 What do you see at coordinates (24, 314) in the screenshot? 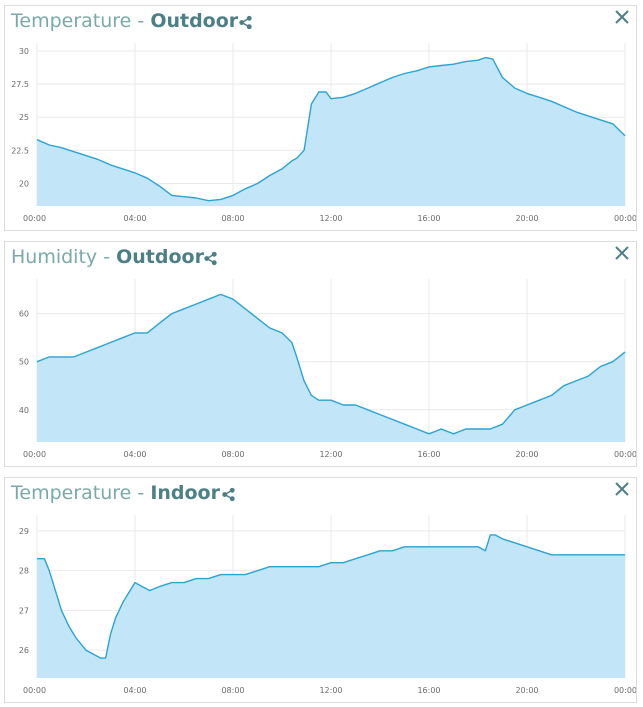
I see `y-tick-label: 60` at bounding box center [24, 314].